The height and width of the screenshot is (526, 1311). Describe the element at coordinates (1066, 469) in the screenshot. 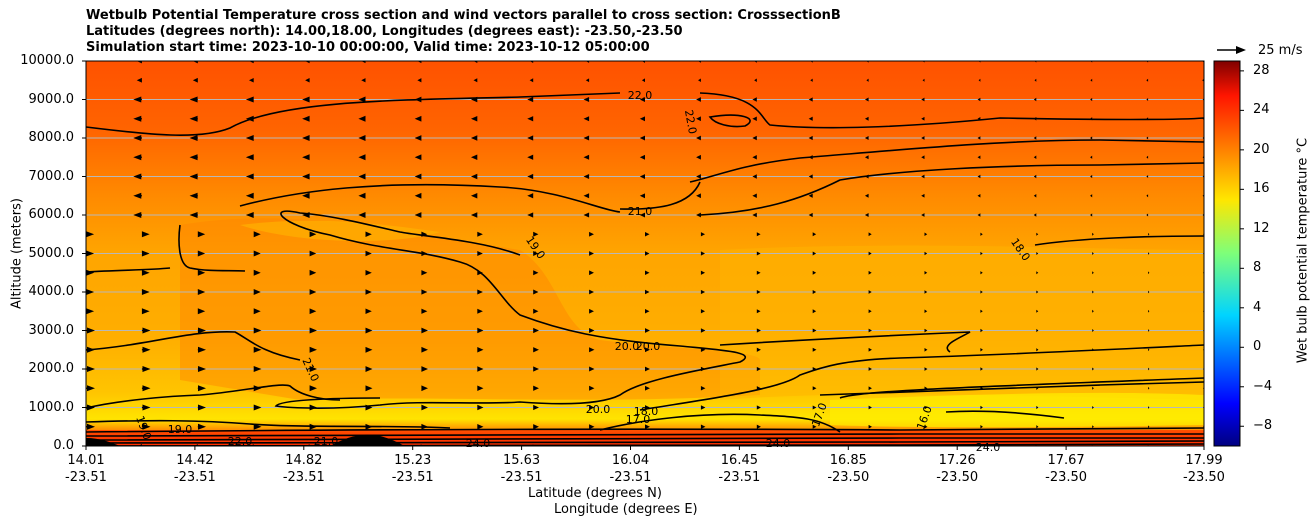

I see `x-tick-label: 17.67 -23.50` at that location.